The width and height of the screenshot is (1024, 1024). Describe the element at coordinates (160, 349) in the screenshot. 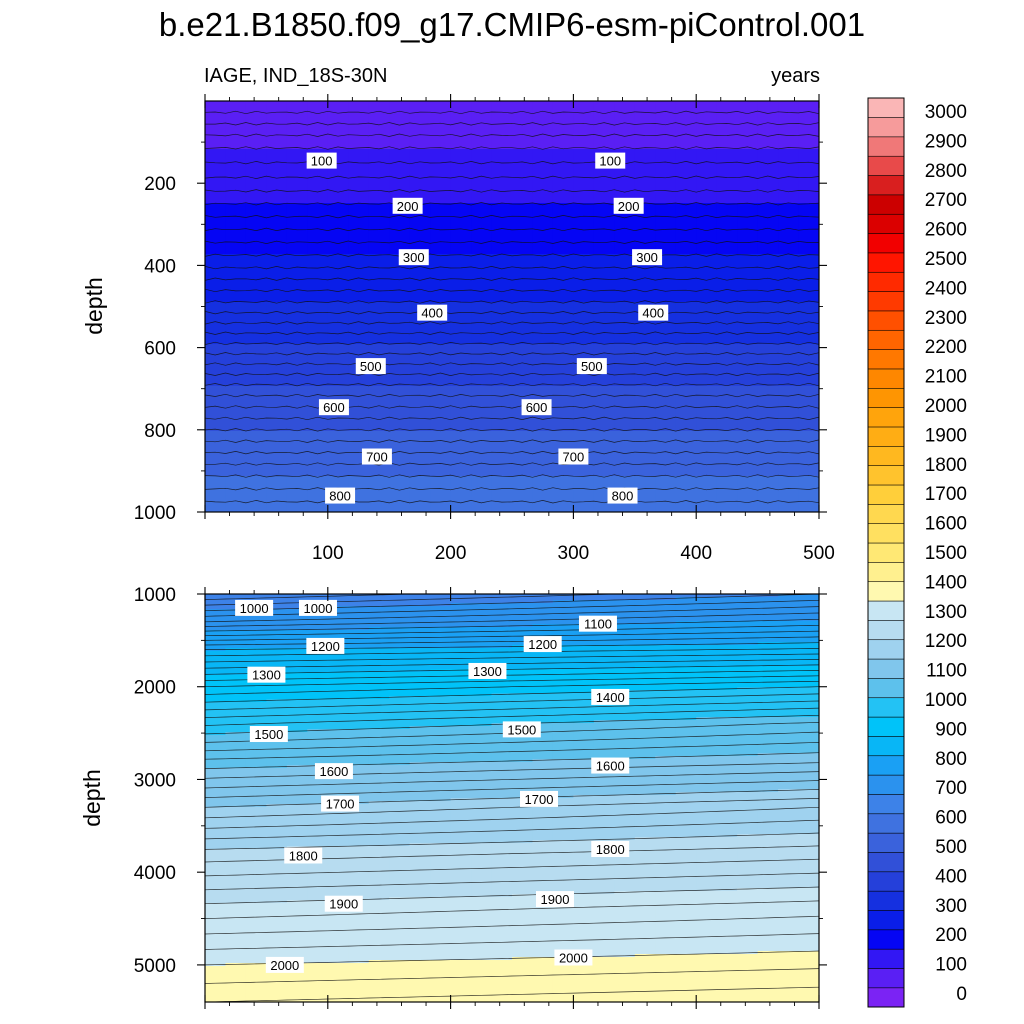

I see `y-tick-label: 600` at that location.